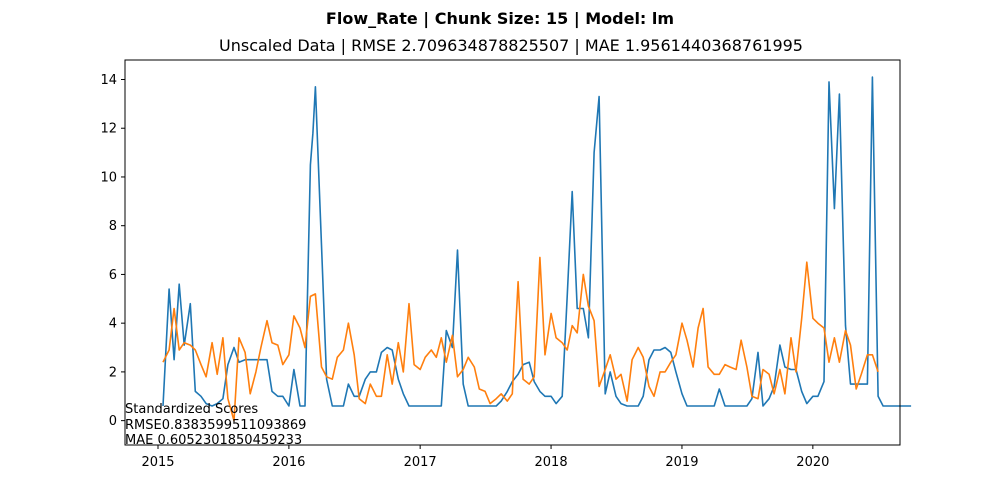 The height and width of the screenshot is (500, 1000). What do you see at coordinates (485, 457) in the screenshot?
I see `x-axis-ticks: 2015 2016 2017 2018 2019 2020` at bounding box center [485, 457].